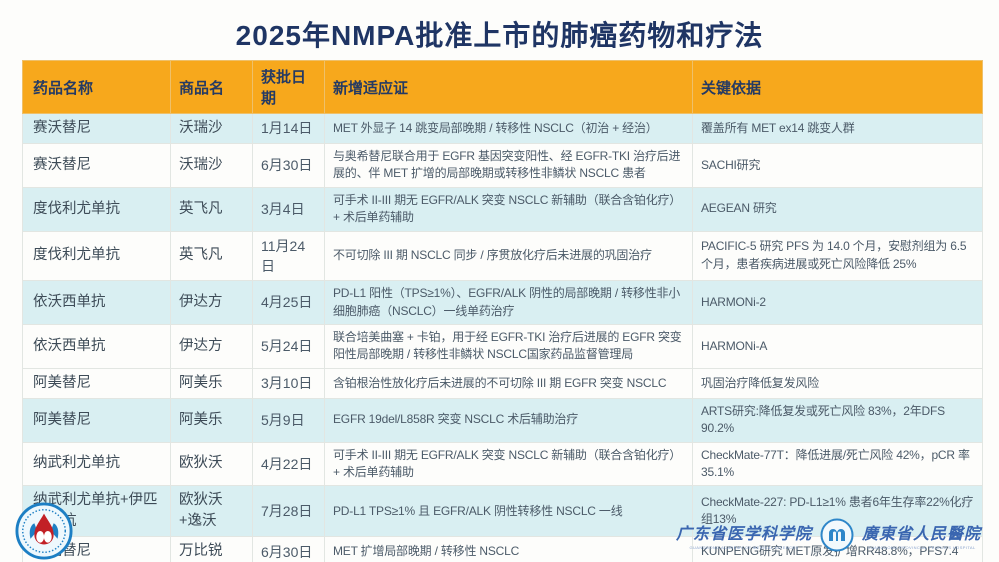  I want to click on cell-date: 7月28日, so click(288, 511).